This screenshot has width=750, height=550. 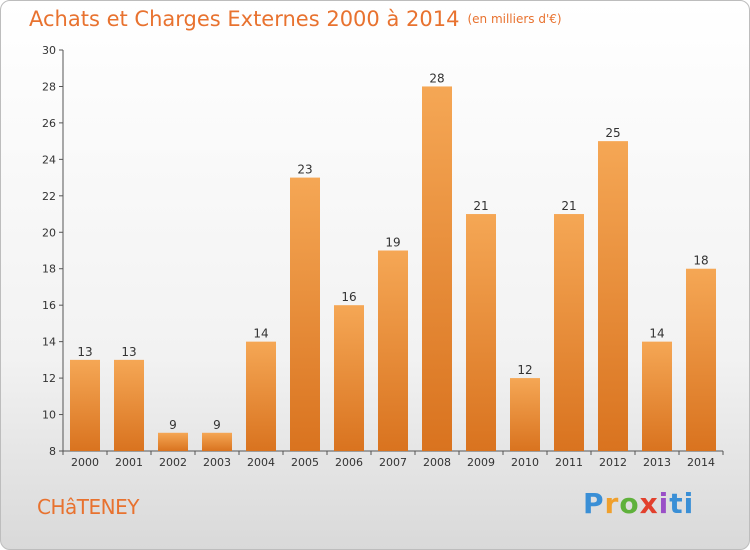 I want to click on x-tick-label: 2014, so click(x=701, y=462).